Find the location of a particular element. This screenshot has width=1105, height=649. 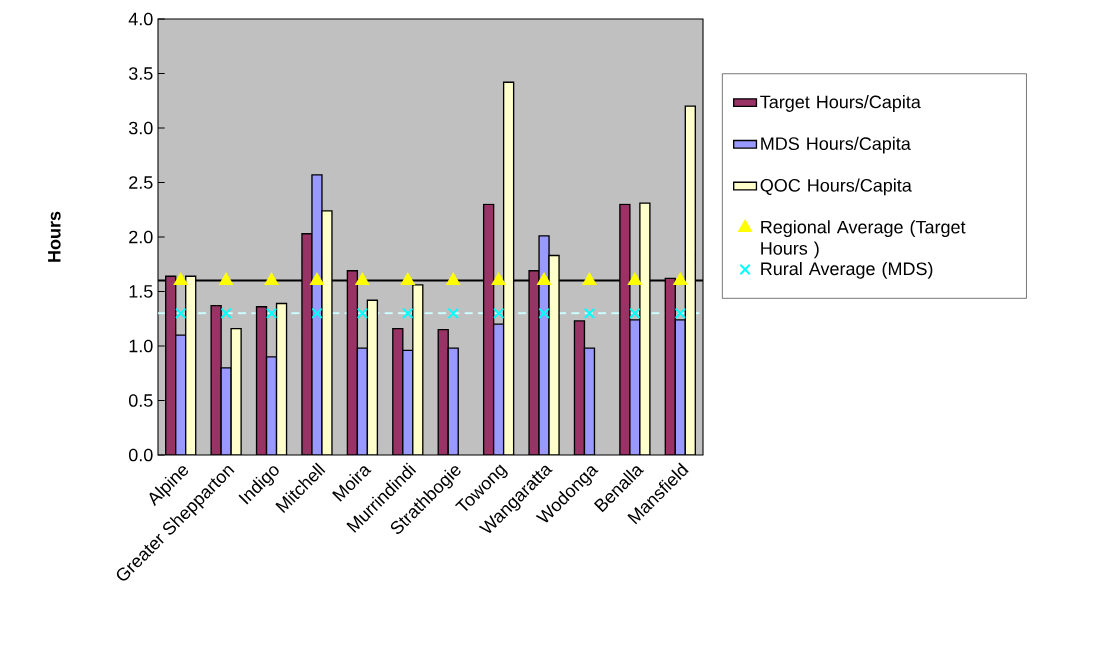

y-tick-label: 0.0 is located at coordinates (140, 455).